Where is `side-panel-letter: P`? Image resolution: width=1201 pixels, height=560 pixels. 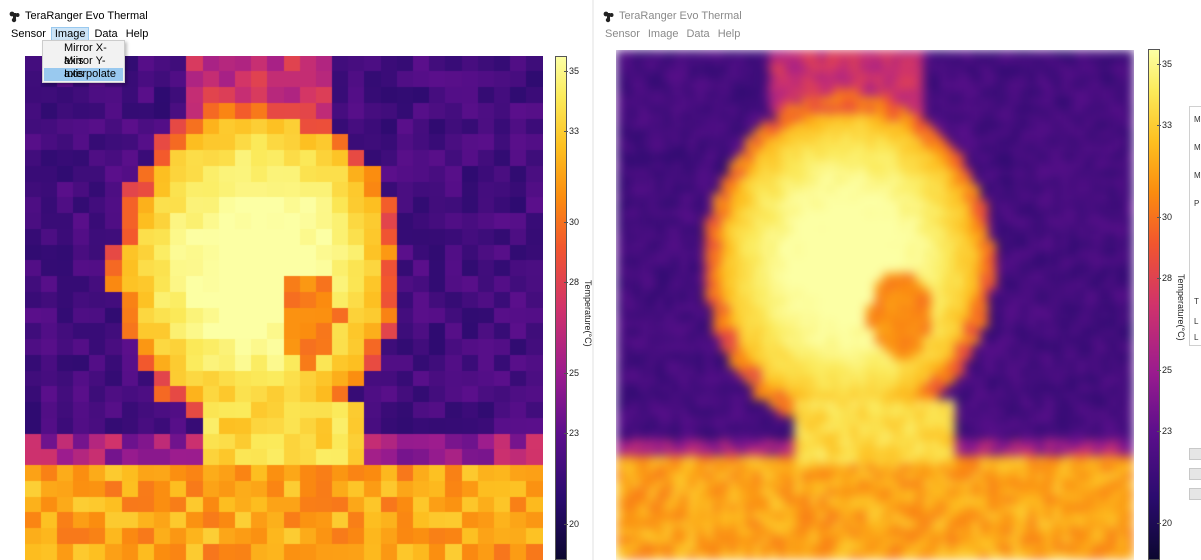
side-panel-letter: P is located at coordinates (1197, 203).